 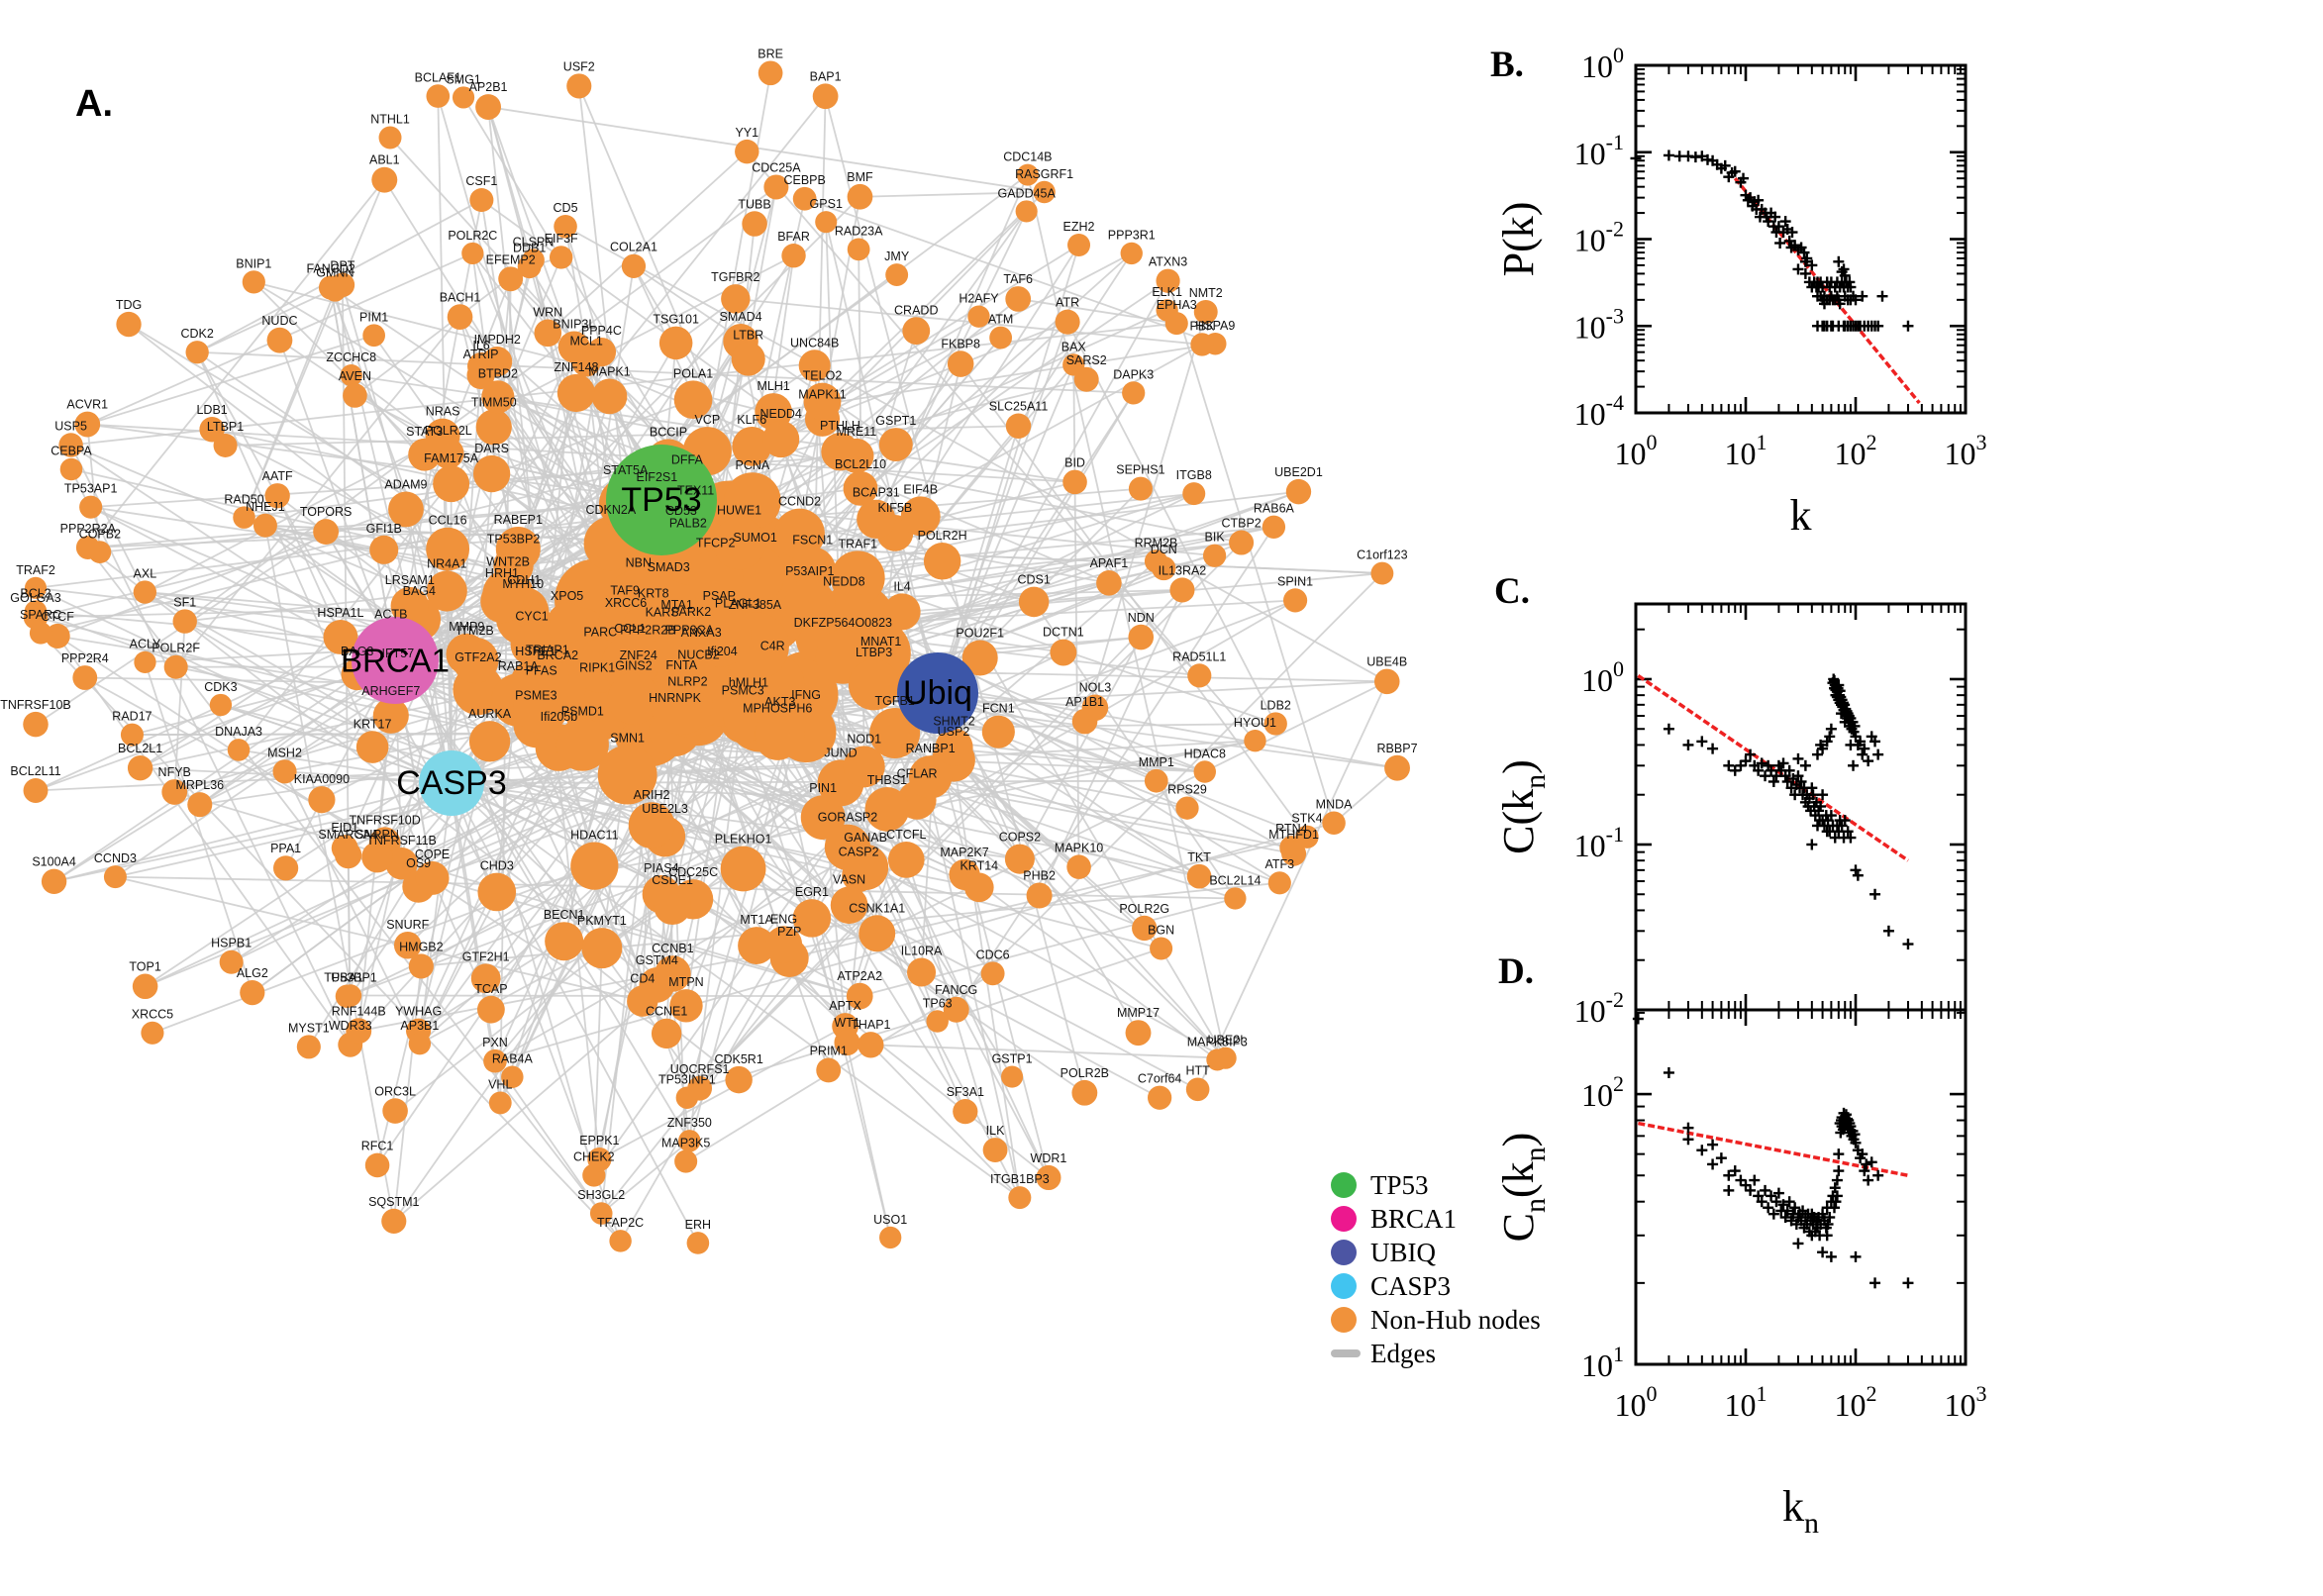 I want to click on node-label: DFFA, so click(x=687, y=459).